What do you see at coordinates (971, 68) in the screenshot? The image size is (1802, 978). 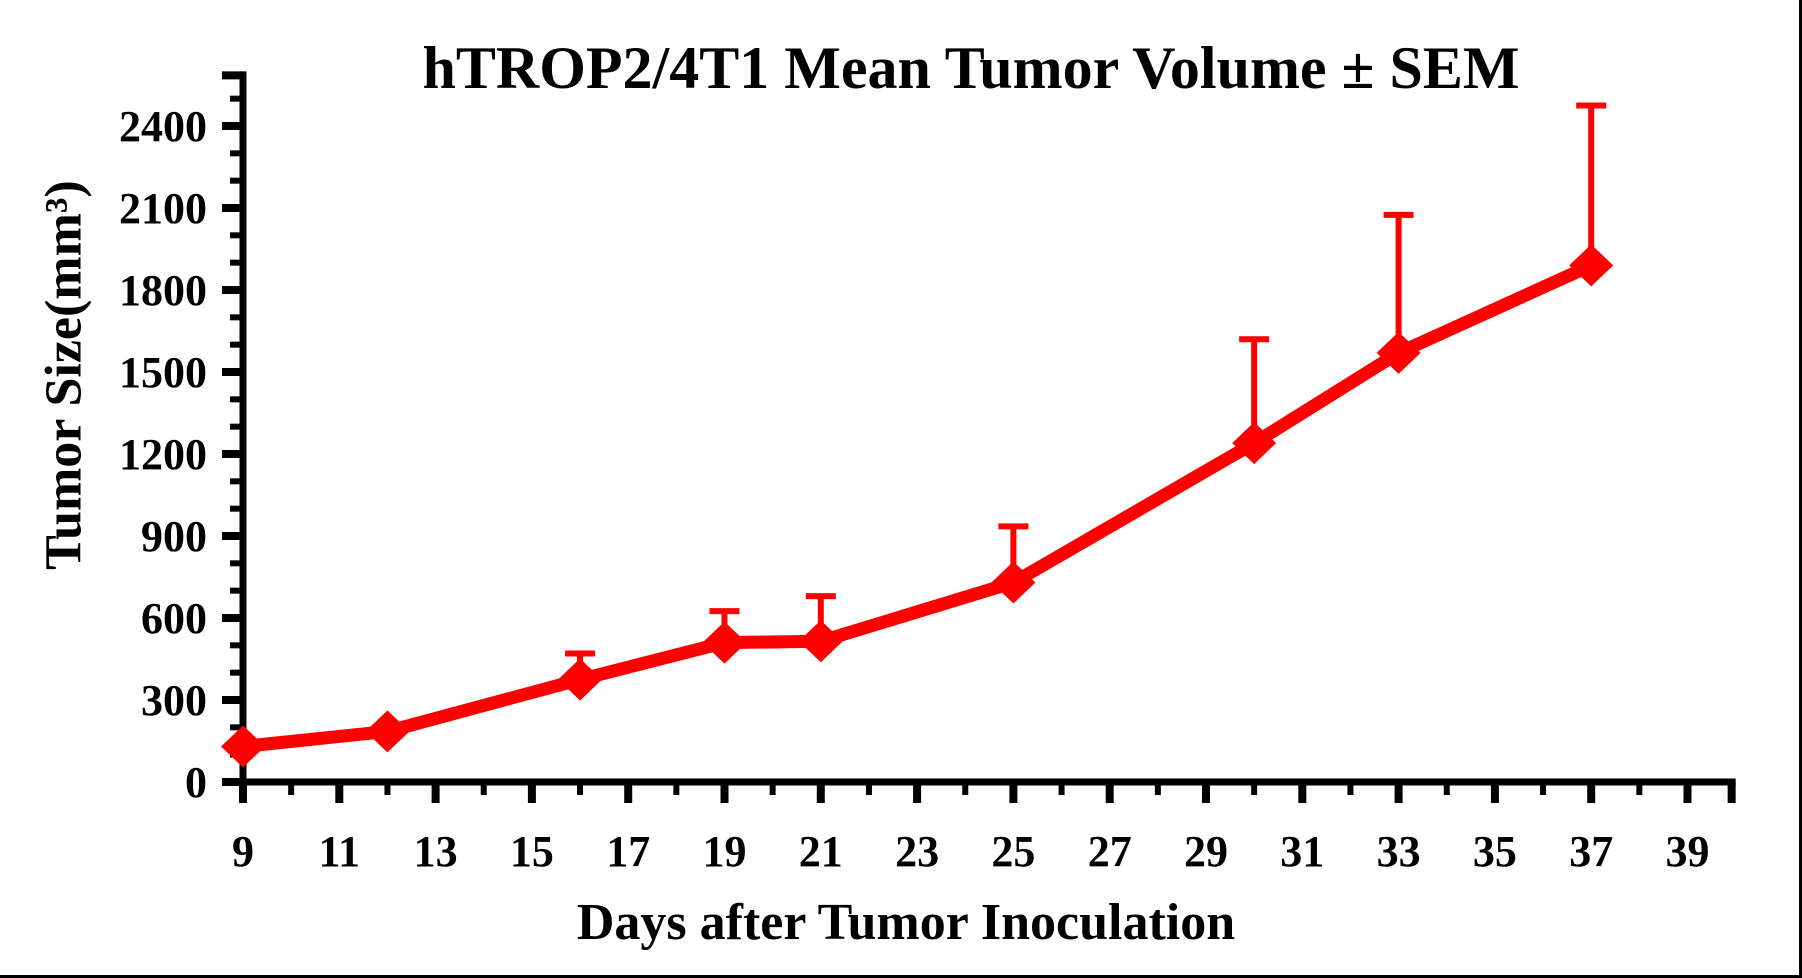 I see `chart-title: hTROP2/4T1 Mean Tumor Volume ± SEM` at bounding box center [971, 68].